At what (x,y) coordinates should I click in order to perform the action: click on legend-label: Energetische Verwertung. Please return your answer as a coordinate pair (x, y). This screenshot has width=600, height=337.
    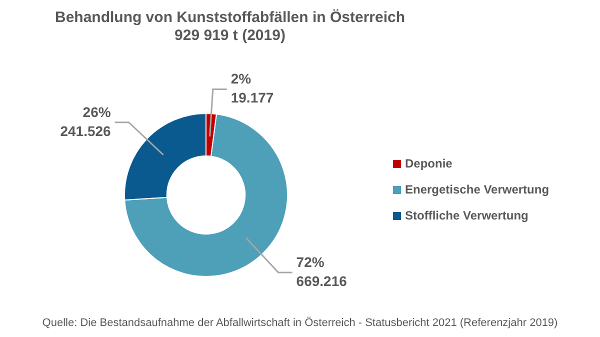
    Looking at the image, I should click on (477, 189).